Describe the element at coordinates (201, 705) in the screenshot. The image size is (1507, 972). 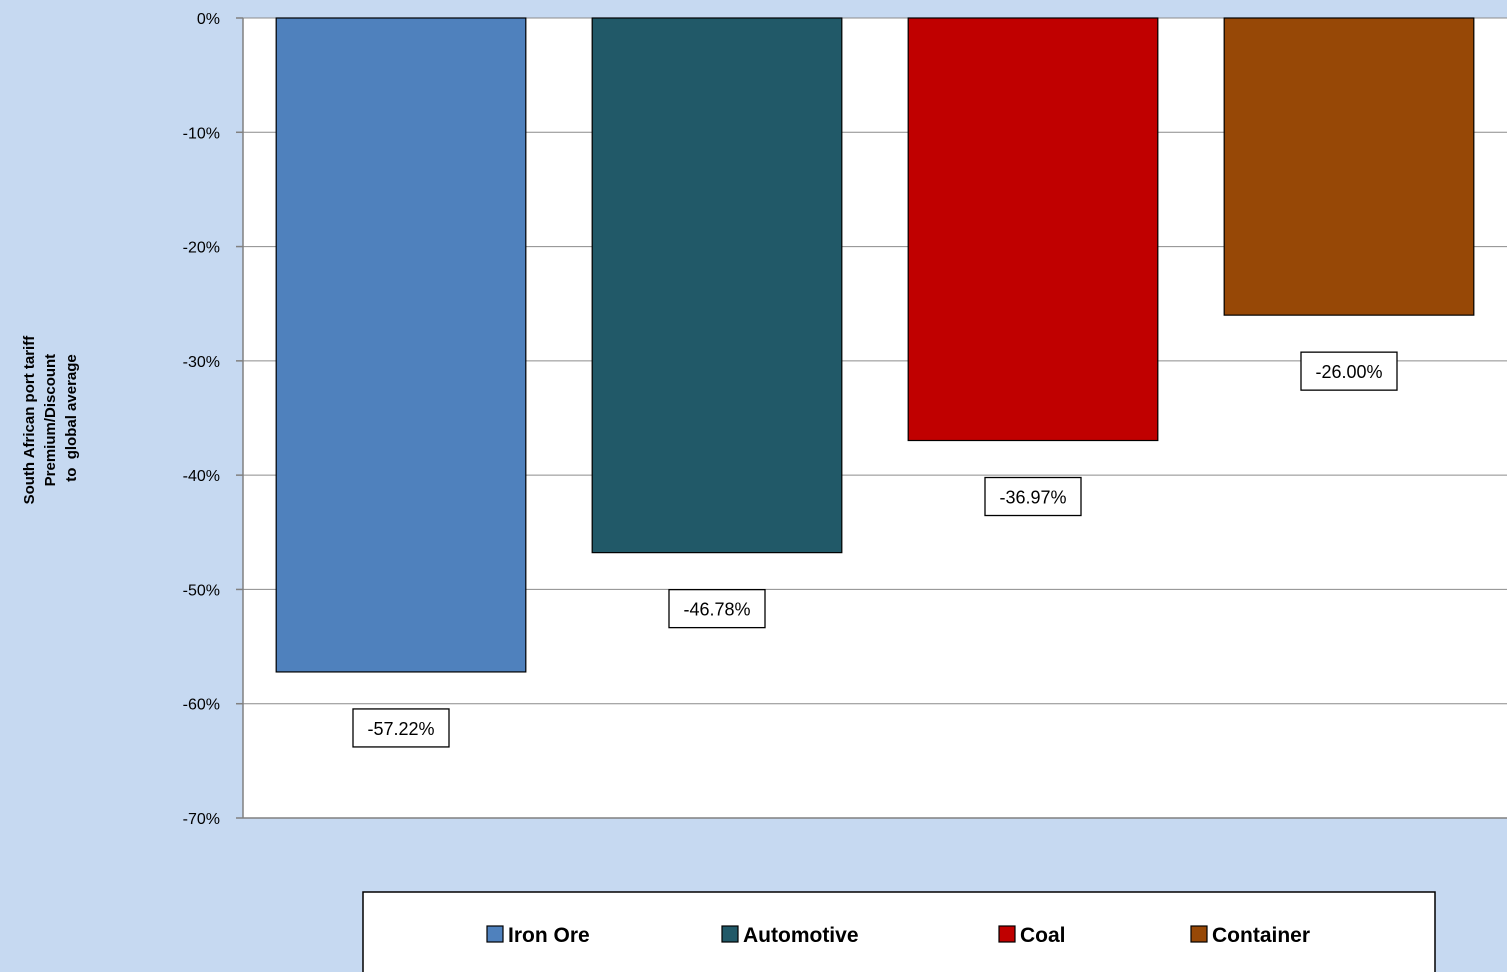
I see `y-tick-label: -60%` at that location.